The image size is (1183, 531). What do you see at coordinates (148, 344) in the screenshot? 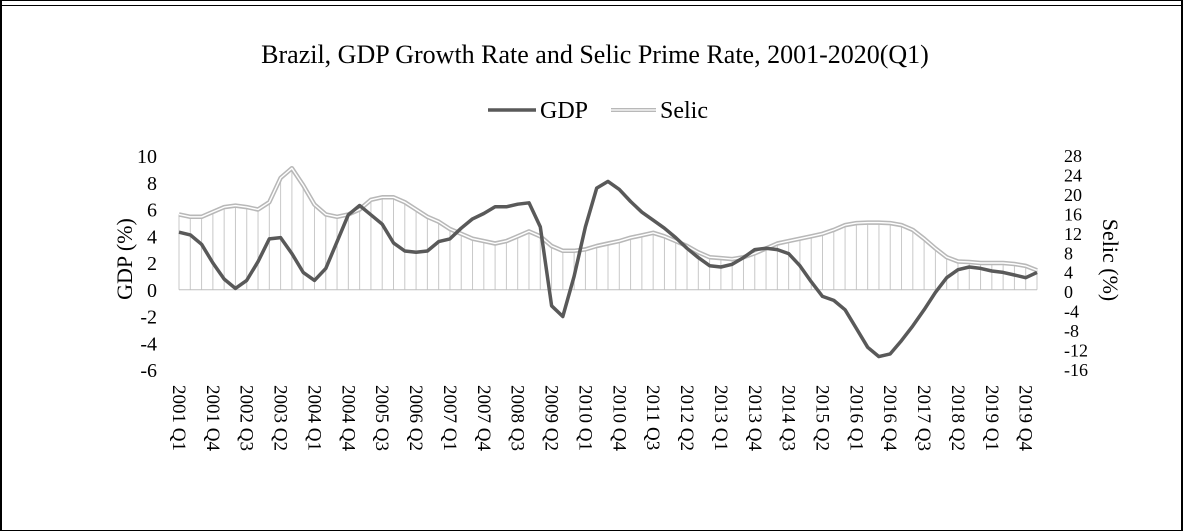
I see `y-tick-left-label: -4` at bounding box center [148, 344].